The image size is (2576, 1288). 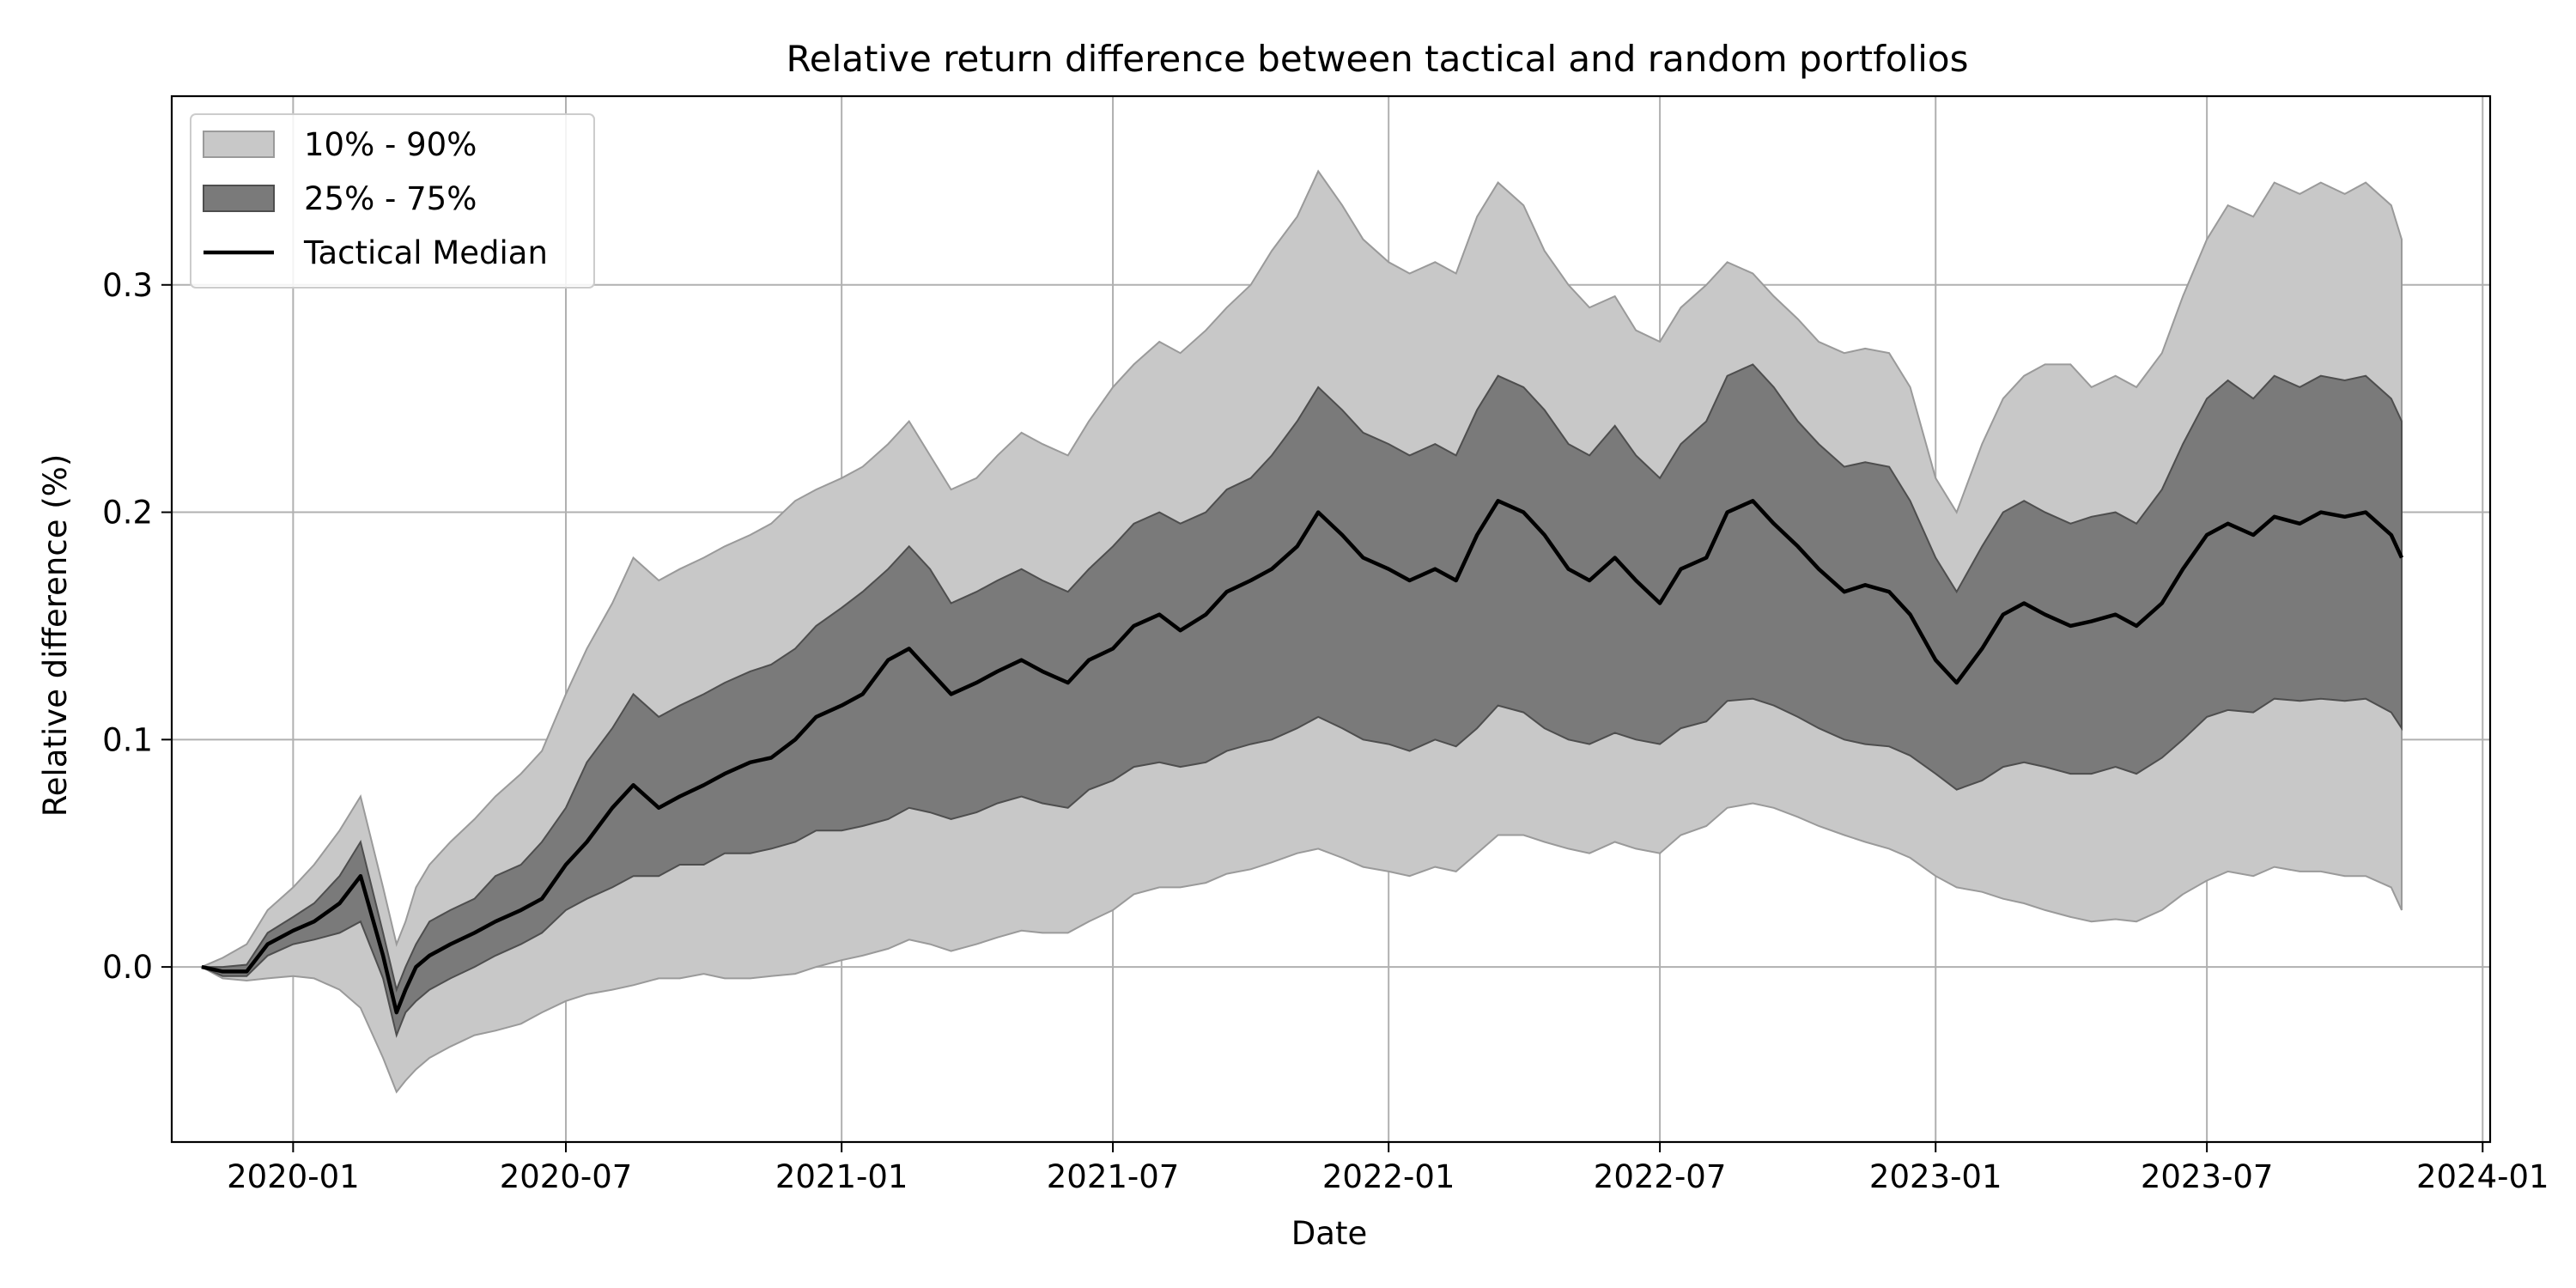 What do you see at coordinates (128, 739) in the screenshot?
I see `y-tick-label: 0.1` at bounding box center [128, 739].